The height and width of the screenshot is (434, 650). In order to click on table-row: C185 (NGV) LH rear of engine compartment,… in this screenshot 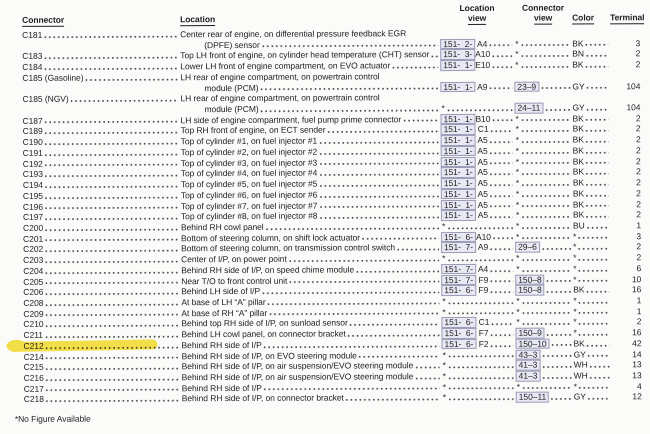, I will do `click(331, 104)`.